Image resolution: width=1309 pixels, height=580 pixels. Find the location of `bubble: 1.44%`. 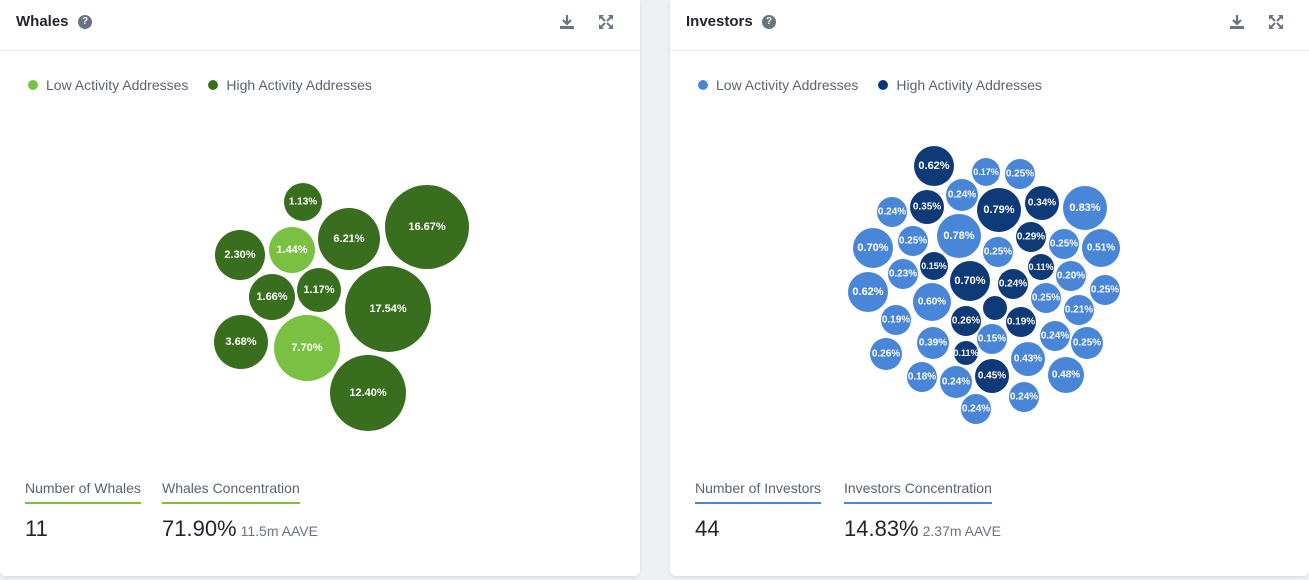

bubble: 1.44% is located at coordinates (292, 250).